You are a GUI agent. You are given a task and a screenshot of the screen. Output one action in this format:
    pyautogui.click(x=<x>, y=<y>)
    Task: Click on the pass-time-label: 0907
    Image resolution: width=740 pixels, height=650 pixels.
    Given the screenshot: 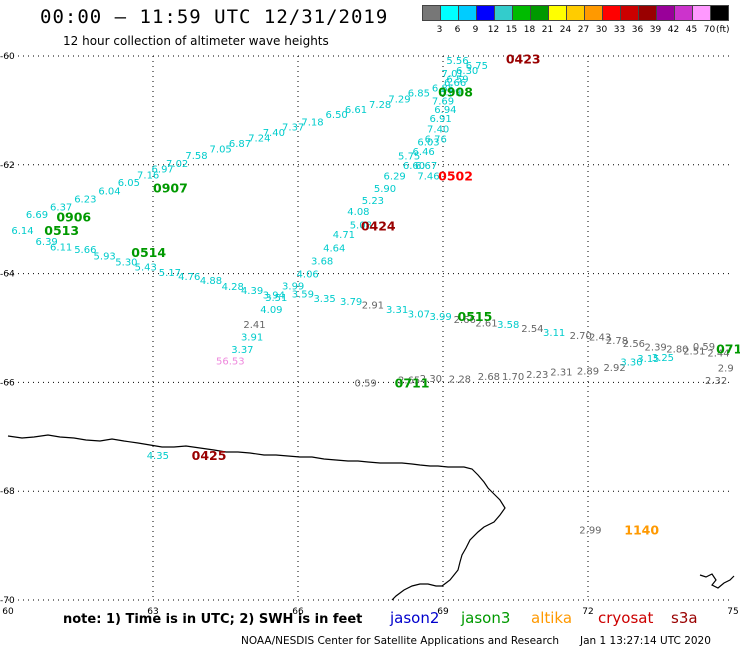 What is the action you would take?
    pyautogui.click(x=170, y=188)
    